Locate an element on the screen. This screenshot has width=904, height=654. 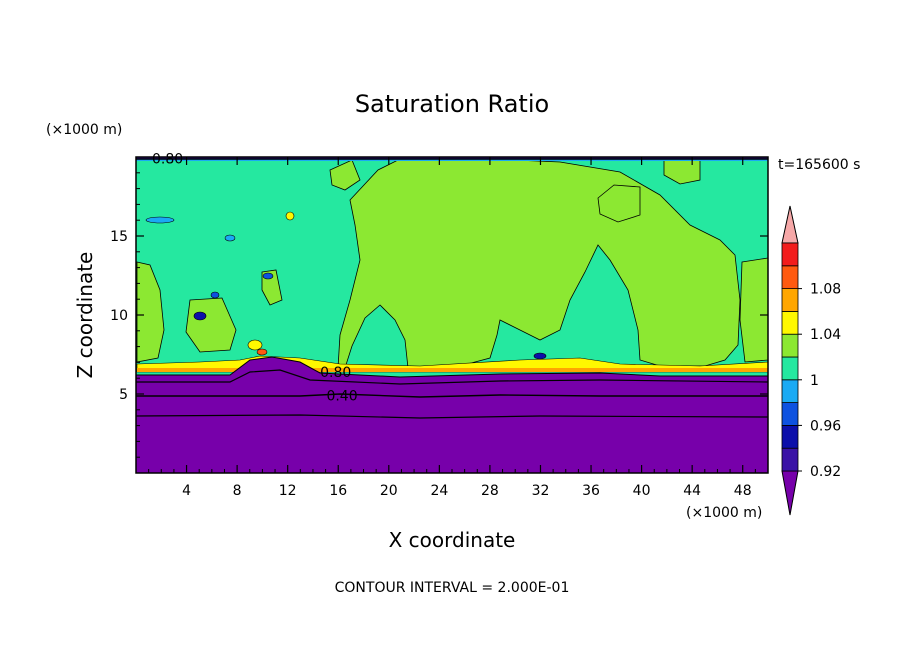
contour-interval-footer: CONTOUR INTERVAL = 2.000E-01 is located at coordinates (452, 588).